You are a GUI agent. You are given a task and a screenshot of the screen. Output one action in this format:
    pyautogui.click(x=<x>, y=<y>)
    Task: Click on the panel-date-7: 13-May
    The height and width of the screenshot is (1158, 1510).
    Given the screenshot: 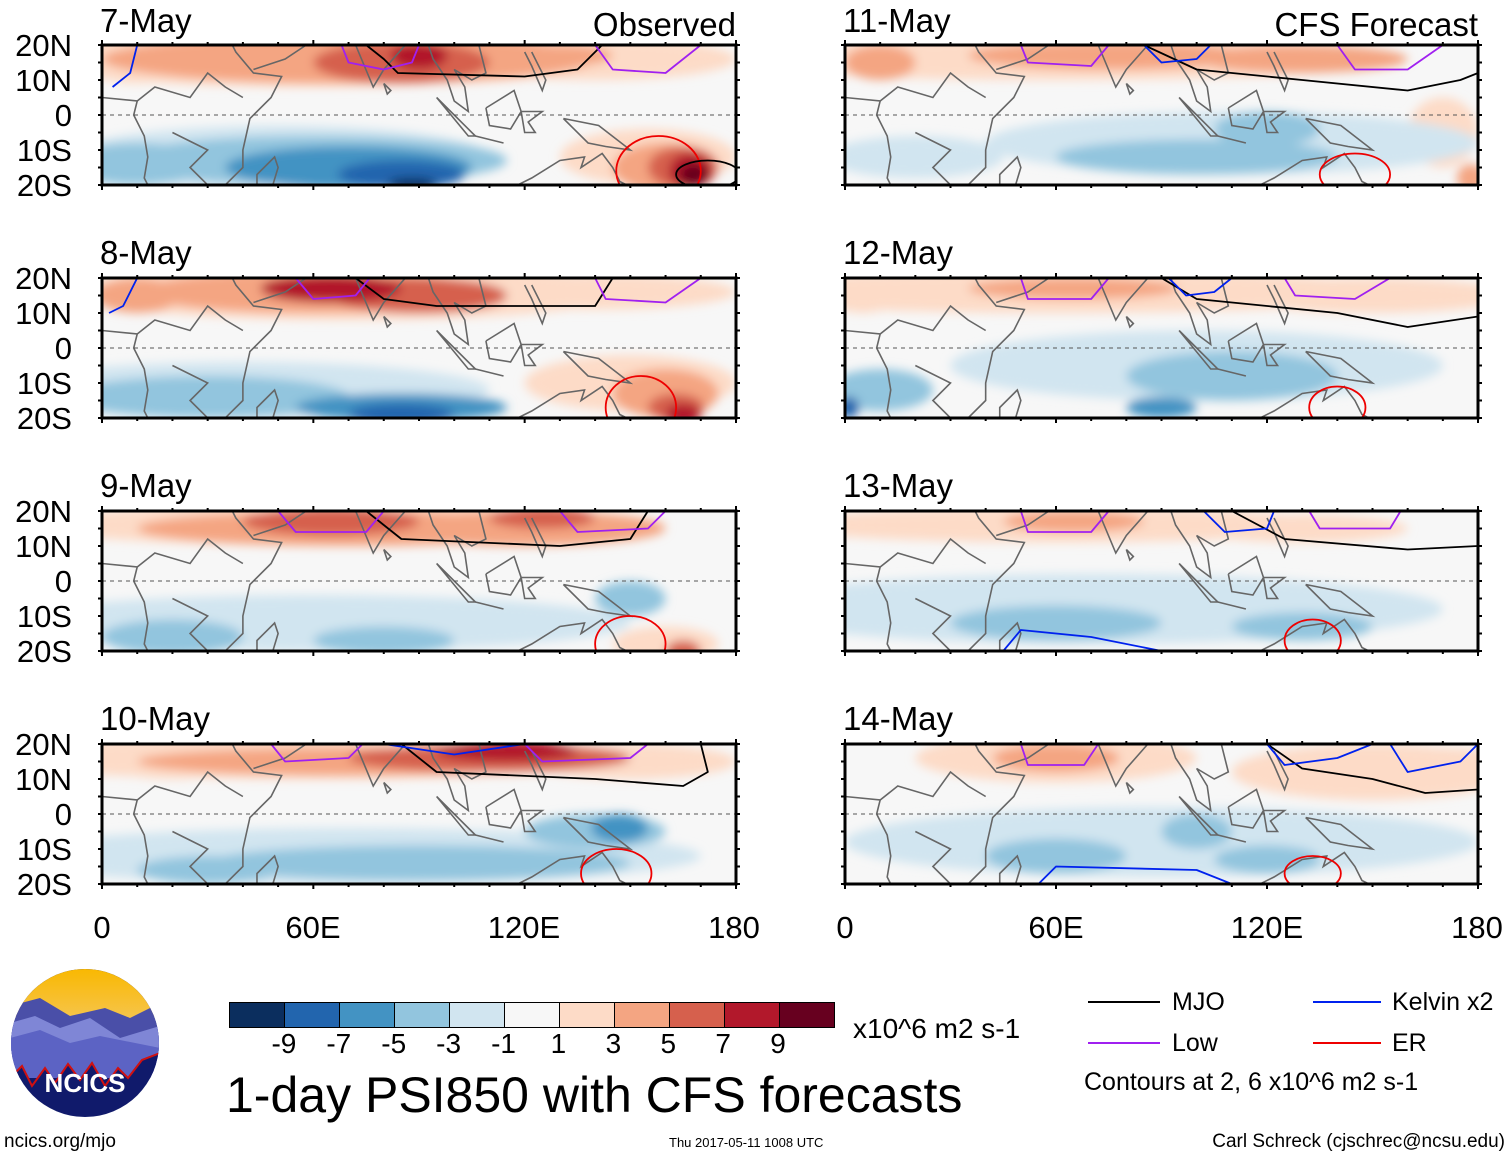 What is the action you would take?
    pyautogui.click(x=898, y=485)
    